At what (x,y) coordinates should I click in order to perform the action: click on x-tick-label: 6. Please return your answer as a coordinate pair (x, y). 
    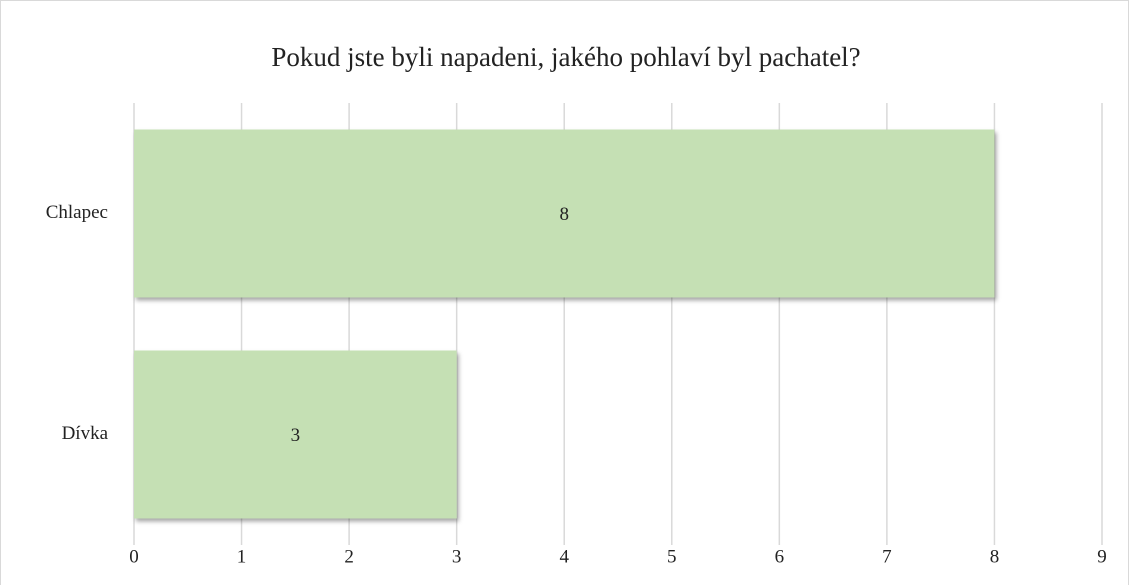
    Looking at the image, I should click on (780, 556).